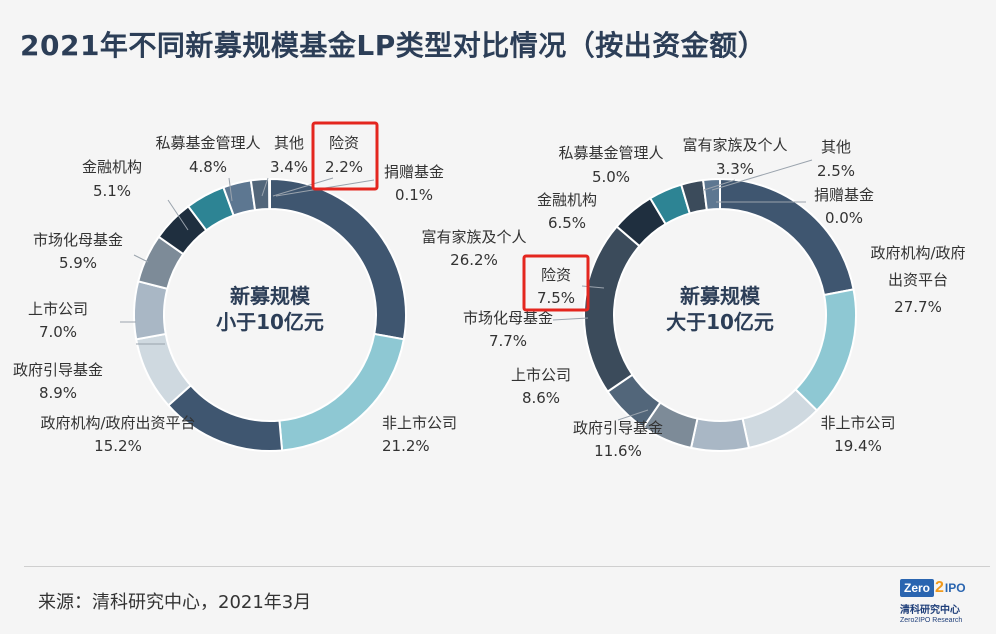 Image resolution: width=996 pixels, height=634 pixels. I want to click on slice-value-label: 3.4%, so click(289, 167).